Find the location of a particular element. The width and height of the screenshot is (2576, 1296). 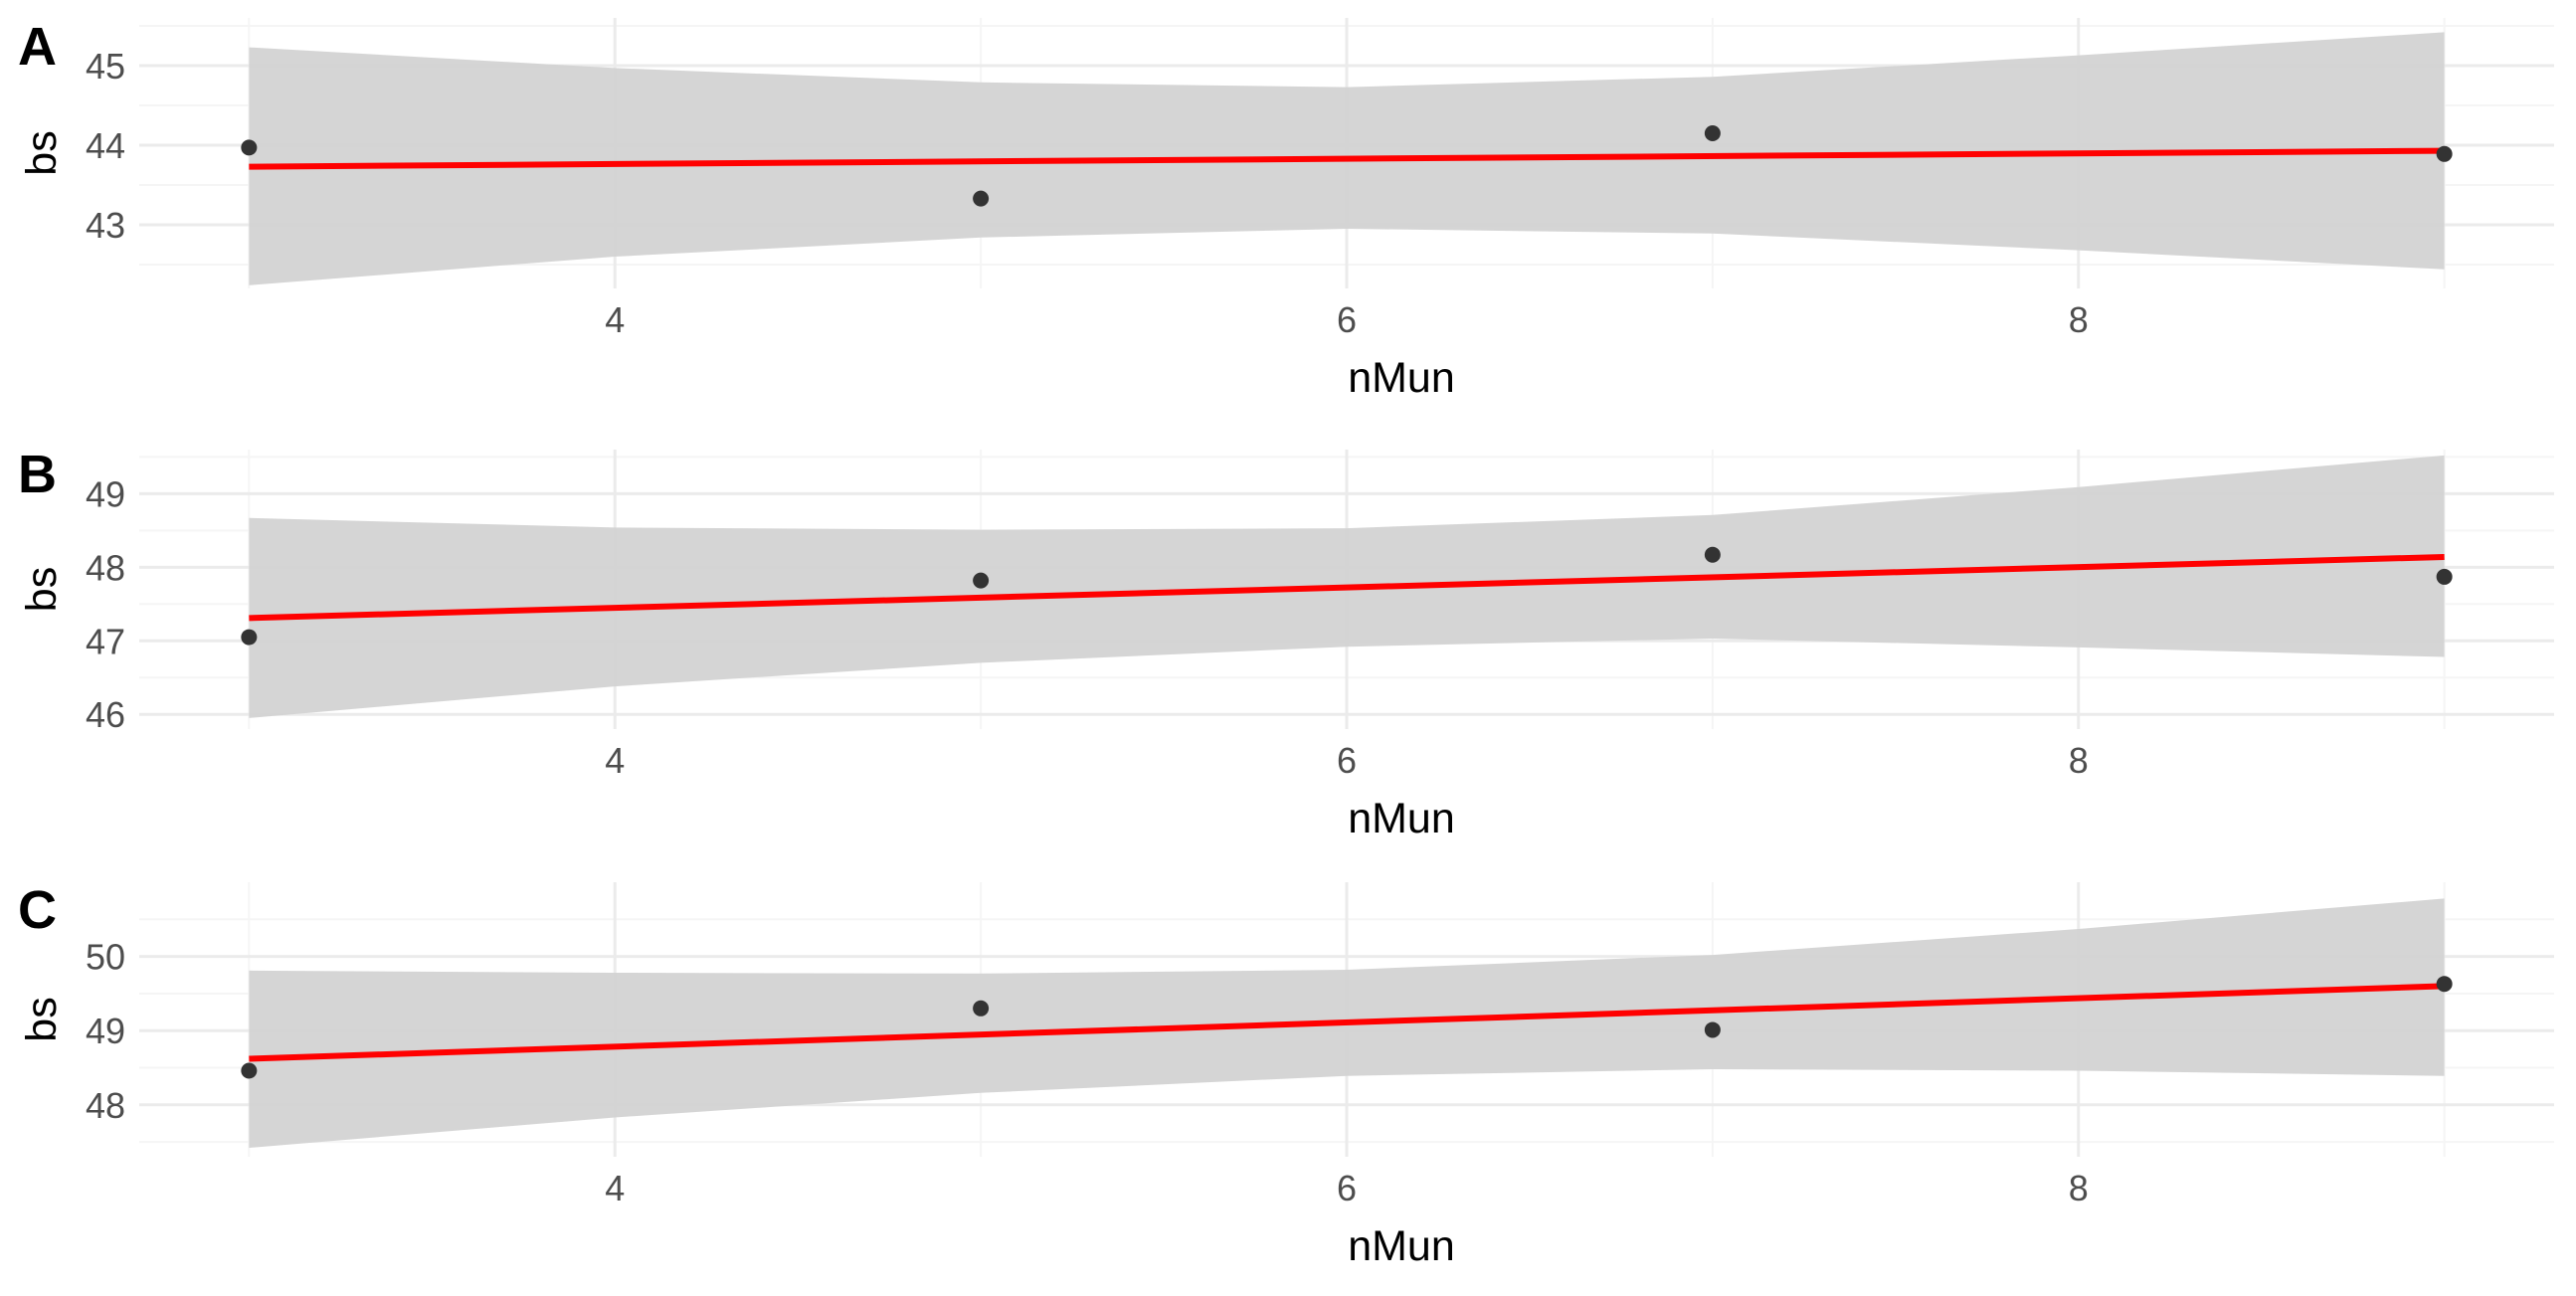

panel-tag: A is located at coordinates (37, 47).